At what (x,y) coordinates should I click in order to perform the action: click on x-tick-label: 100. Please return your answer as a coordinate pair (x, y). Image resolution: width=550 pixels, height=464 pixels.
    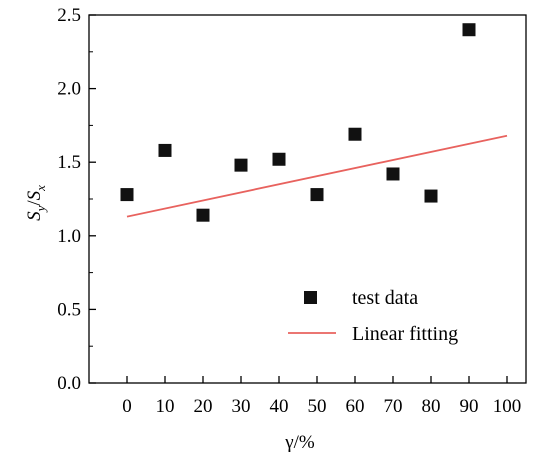
    Looking at the image, I should click on (507, 406).